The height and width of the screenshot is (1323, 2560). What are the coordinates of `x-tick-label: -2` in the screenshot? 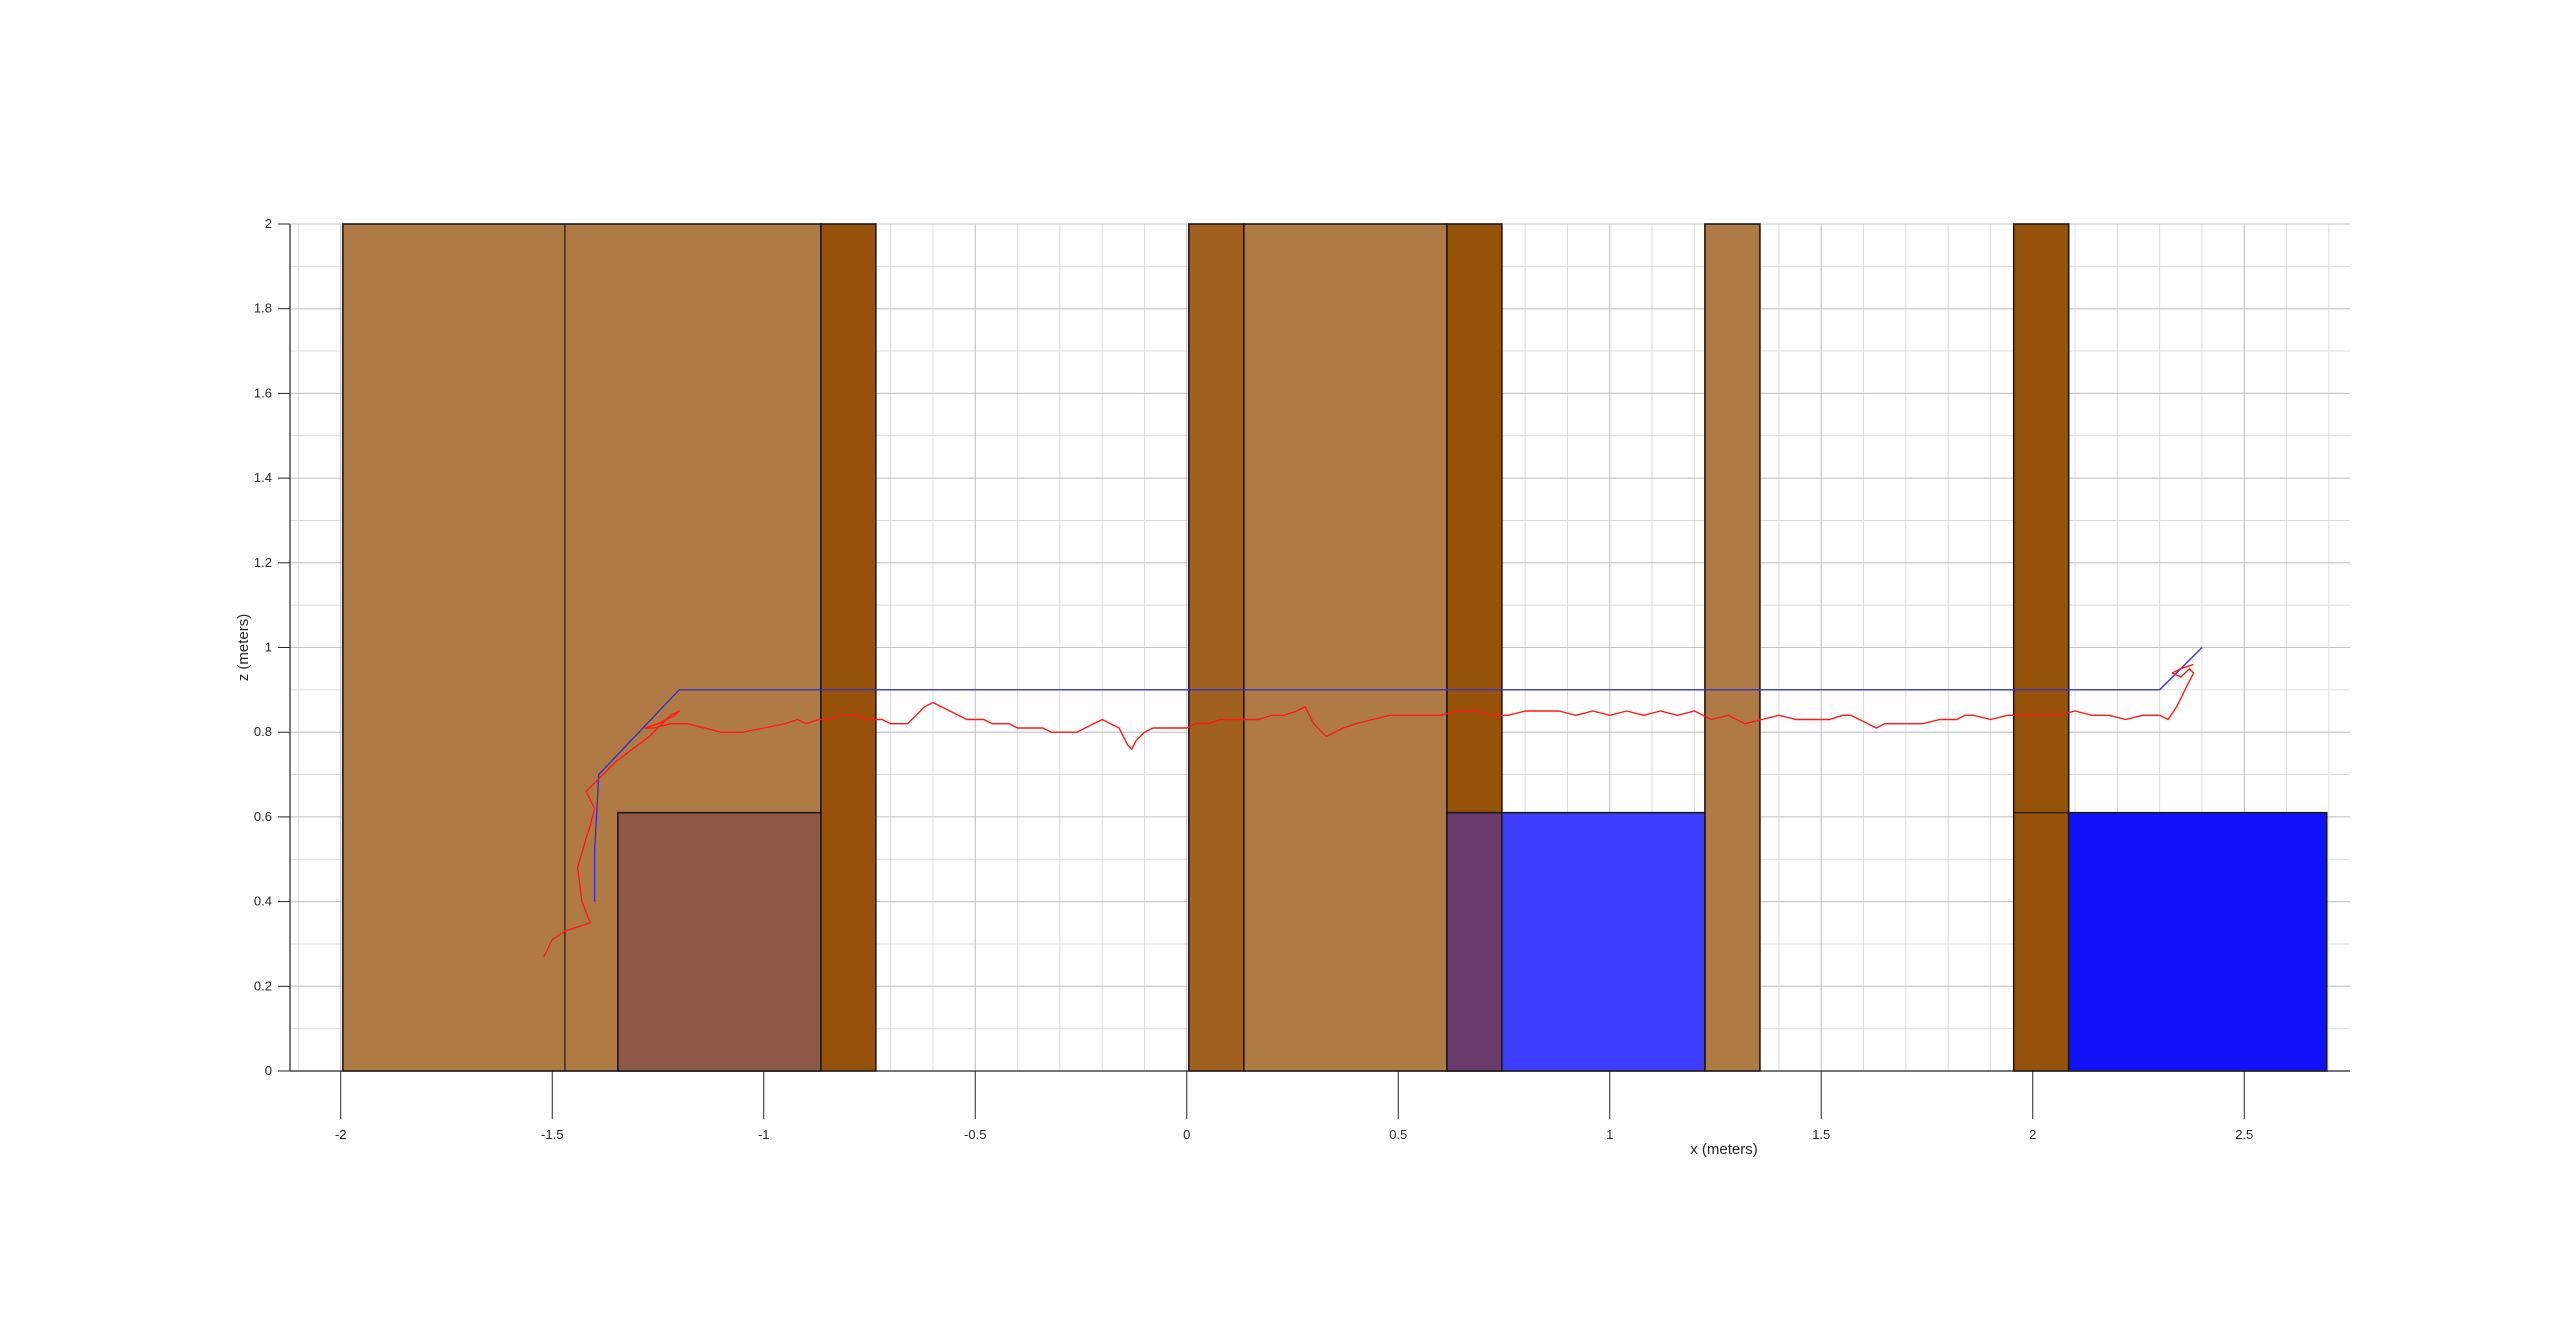 It's located at (341, 1134).